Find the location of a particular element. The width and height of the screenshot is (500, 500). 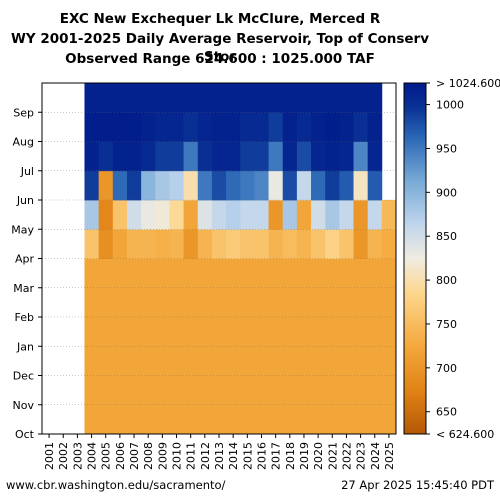

x-tick-label: 2012 is located at coordinates (205, 456).